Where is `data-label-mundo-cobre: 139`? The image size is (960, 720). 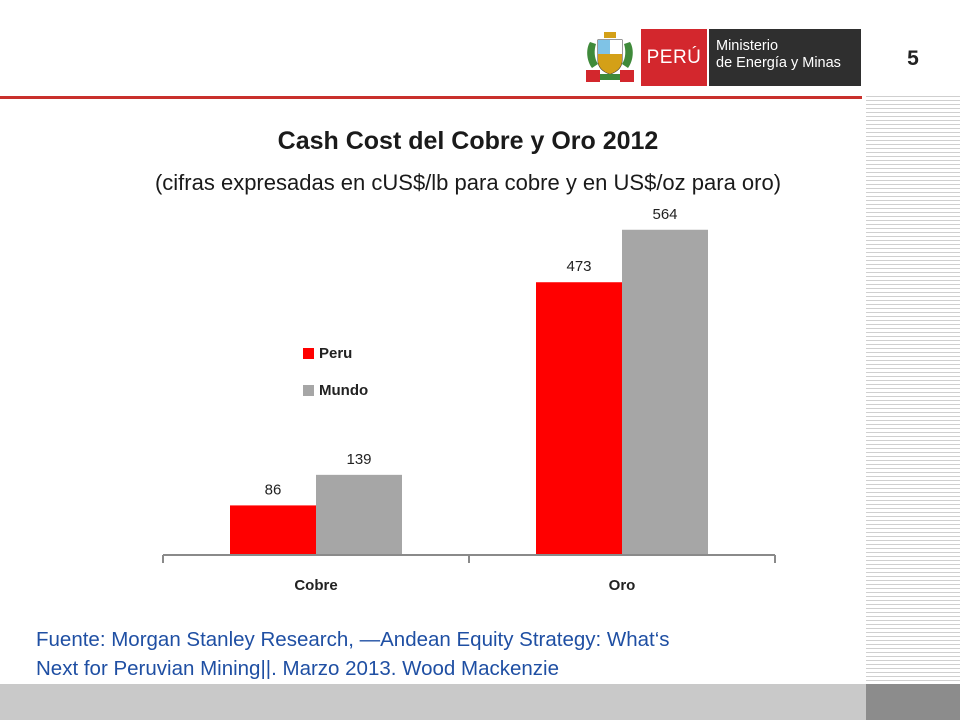 data-label-mundo-cobre: 139 is located at coordinates (358, 459).